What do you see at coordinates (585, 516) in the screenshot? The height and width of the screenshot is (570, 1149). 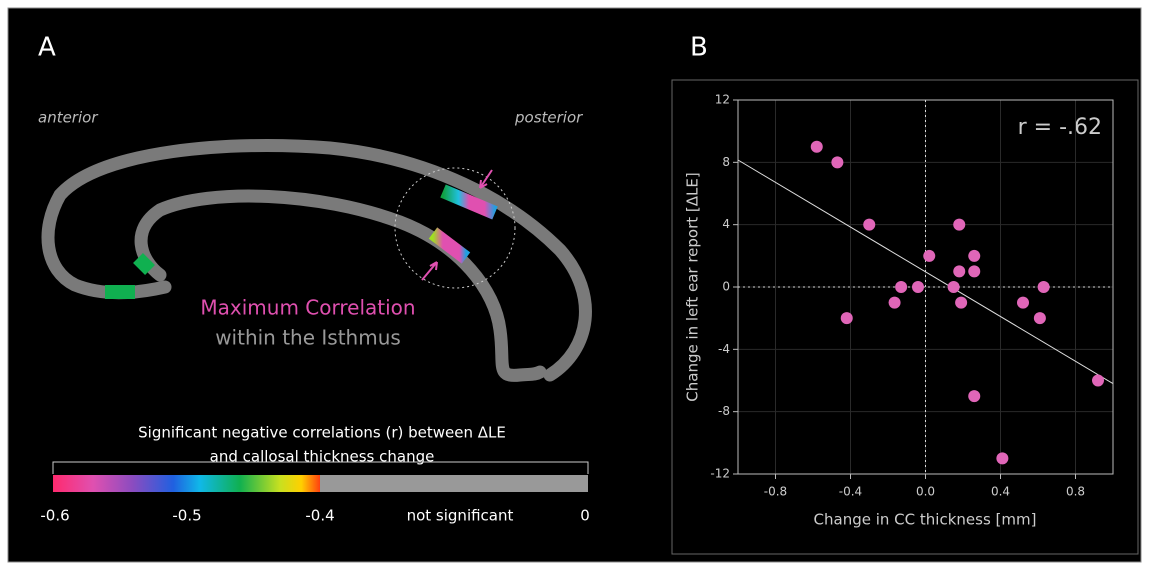 I see `colorbar-label: 0` at bounding box center [585, 516].